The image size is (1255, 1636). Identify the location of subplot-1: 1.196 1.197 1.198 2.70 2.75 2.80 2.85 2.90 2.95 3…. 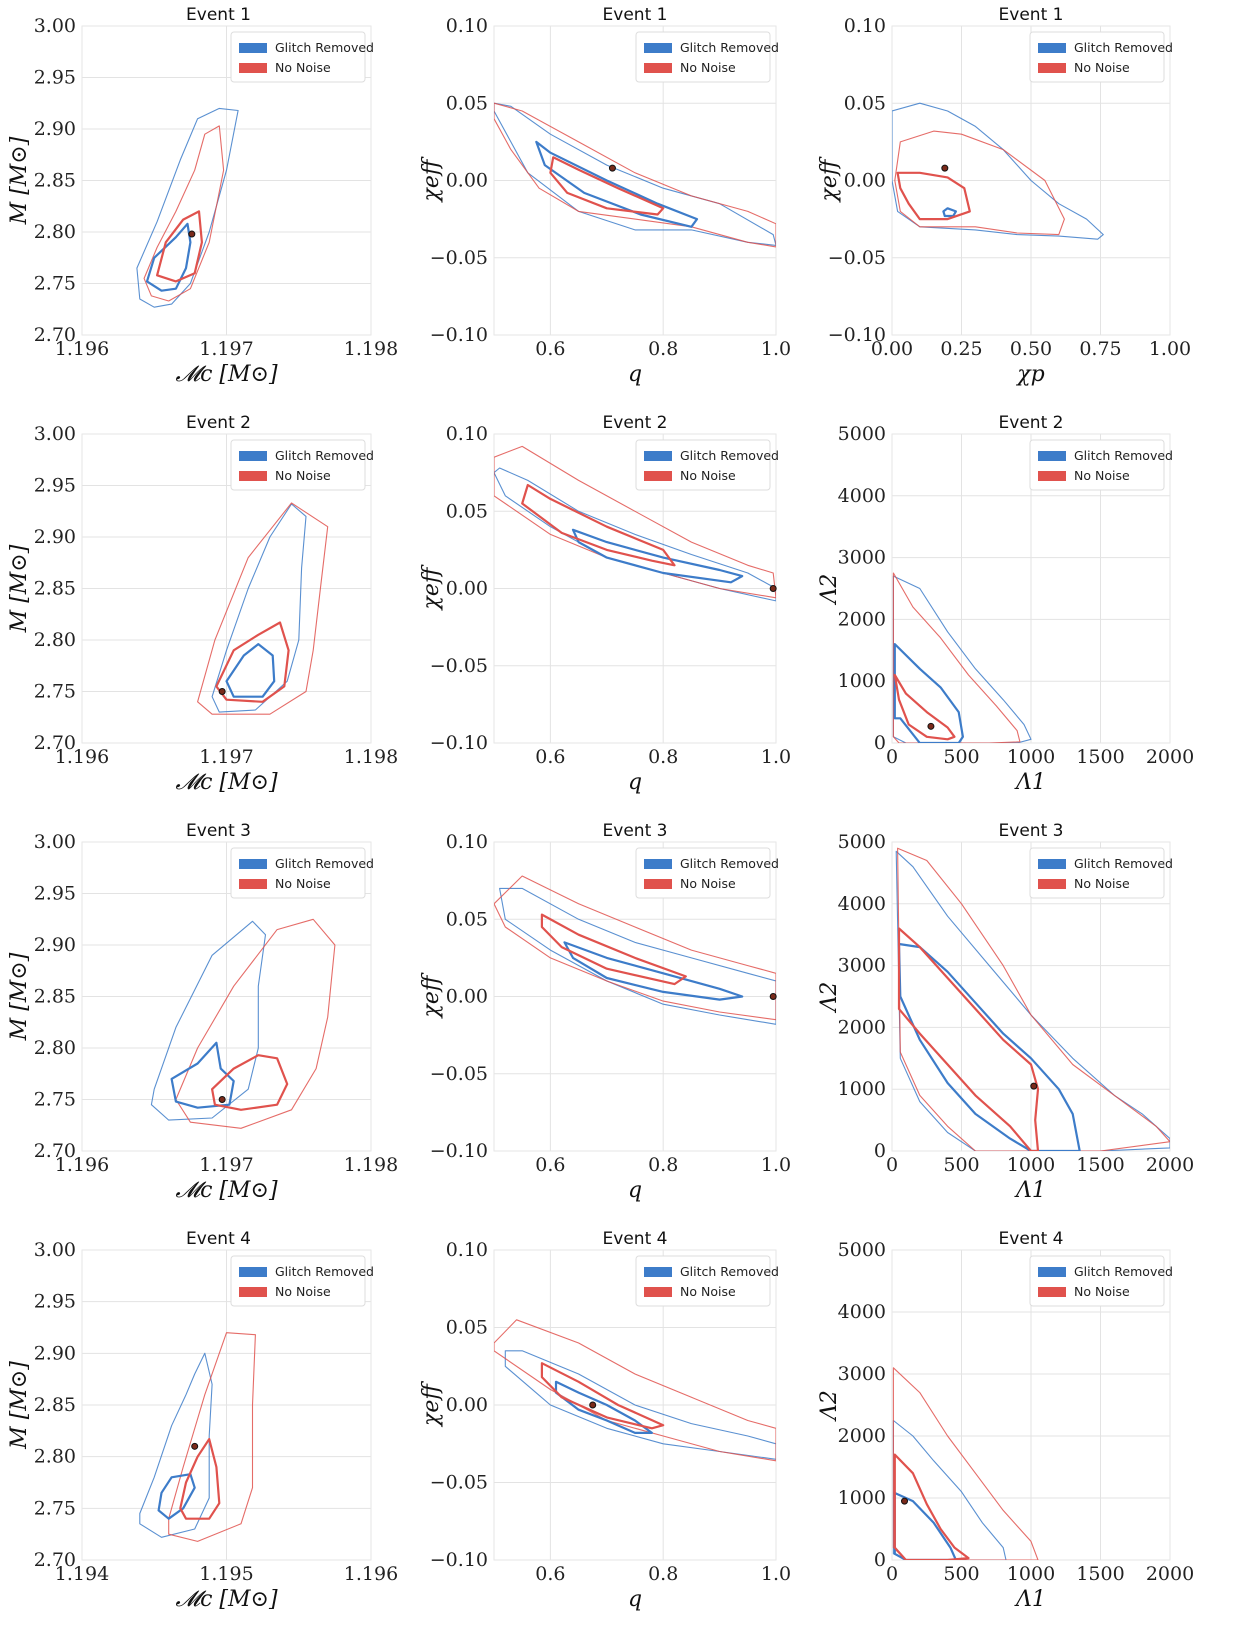
(202, 196).